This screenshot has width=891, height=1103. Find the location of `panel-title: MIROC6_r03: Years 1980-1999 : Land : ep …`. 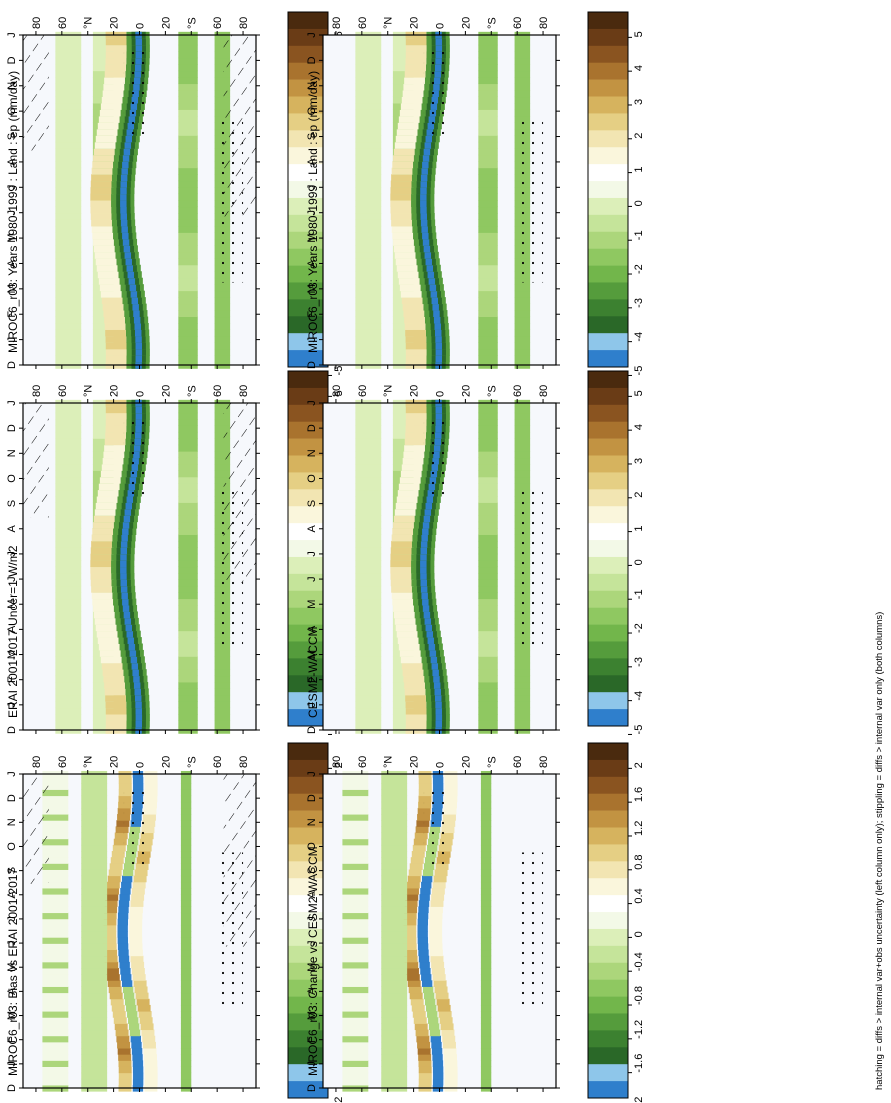

panel-title: MIROC6_r03: Years 1980-1999 : Land : ep … is located at coordinates (313, 212).